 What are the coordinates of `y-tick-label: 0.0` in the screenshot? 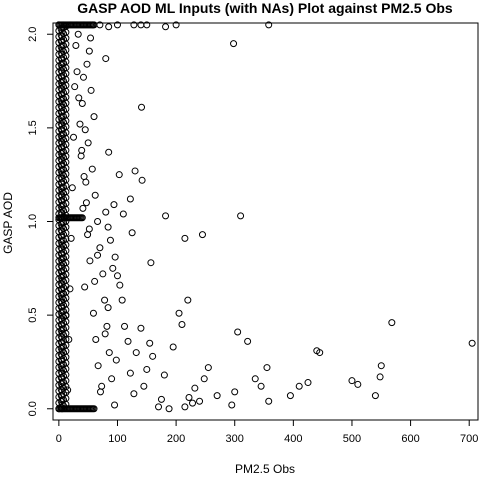 It's located at (33, 408).